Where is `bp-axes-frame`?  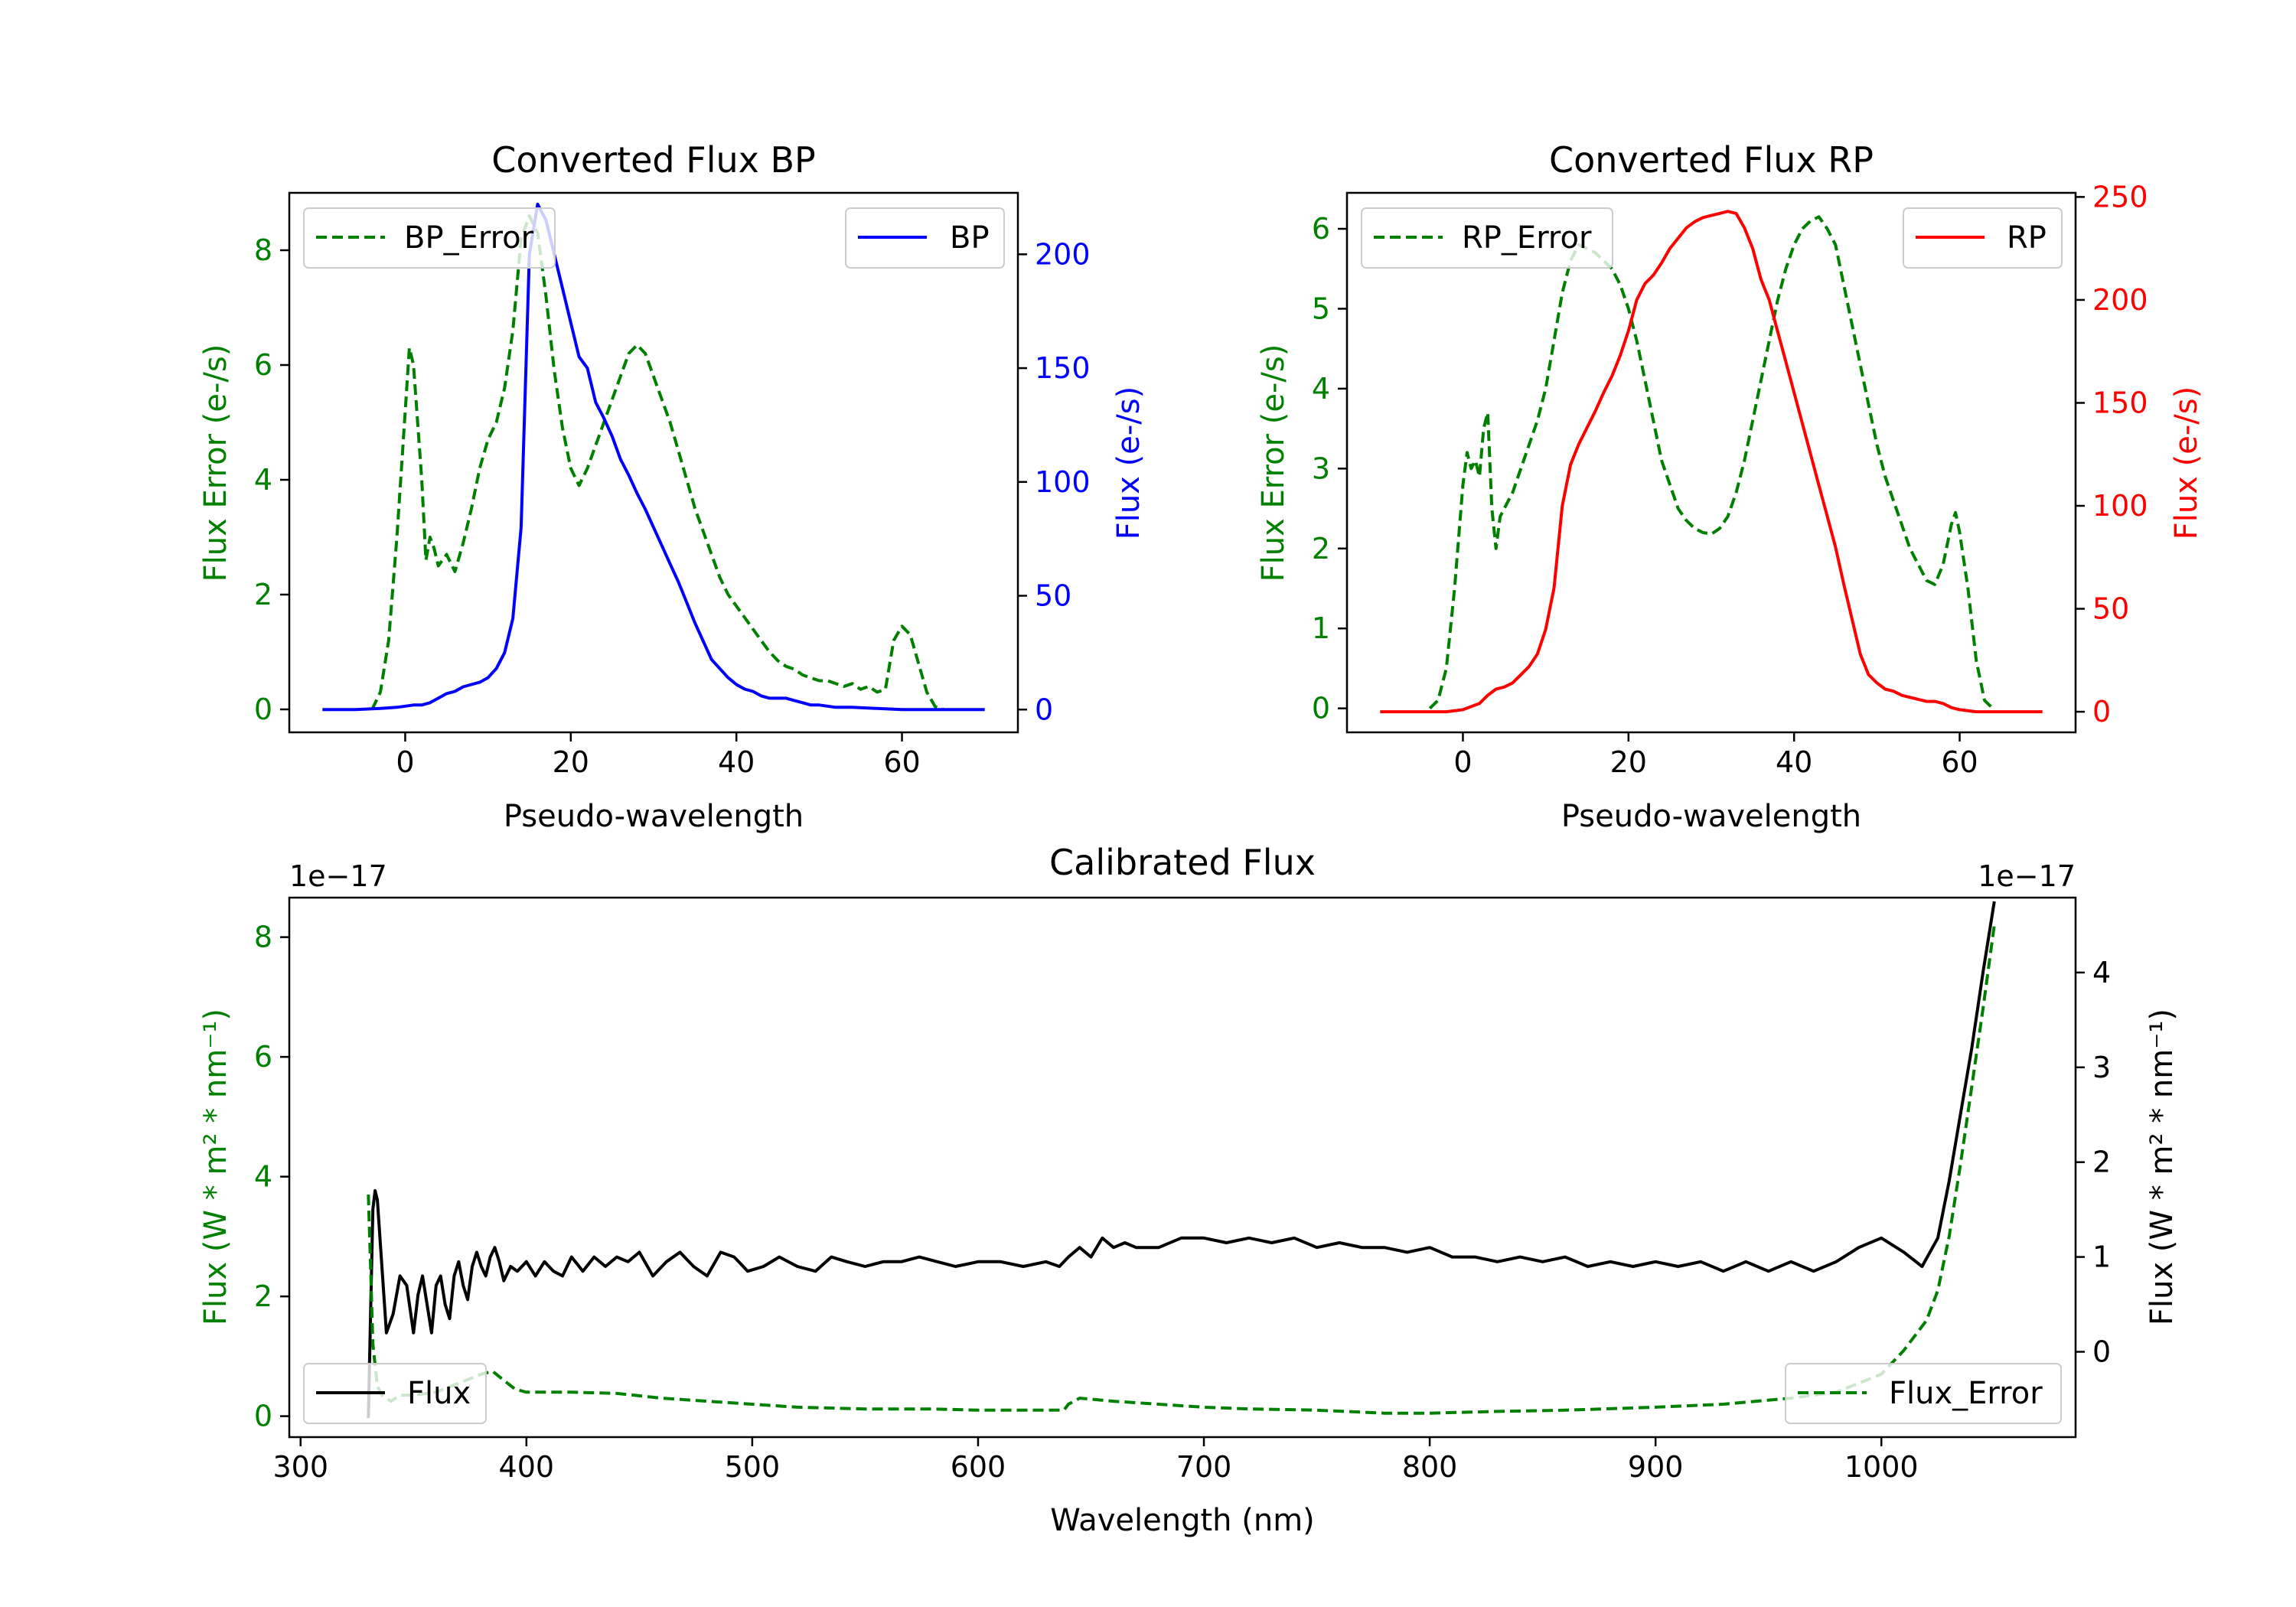
bp-axes-frame is located at coordinates (653, 463).